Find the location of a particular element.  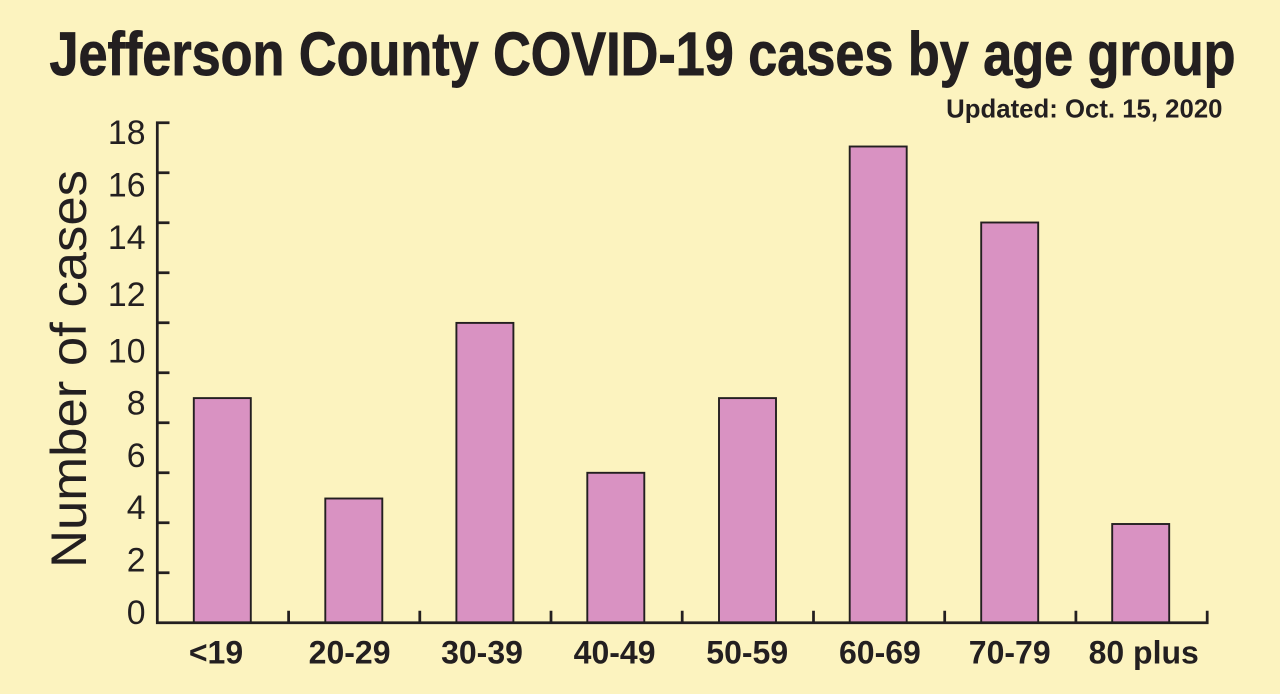

svg-text: 70-79 is located at coordinates (1010, 653).